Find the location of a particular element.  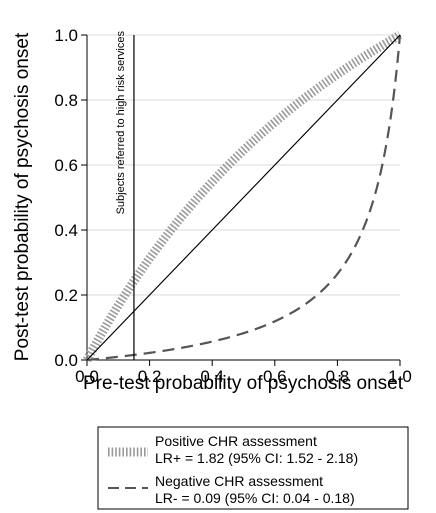

x-tick-label: 0.6 is located at coordinates (275, 376).